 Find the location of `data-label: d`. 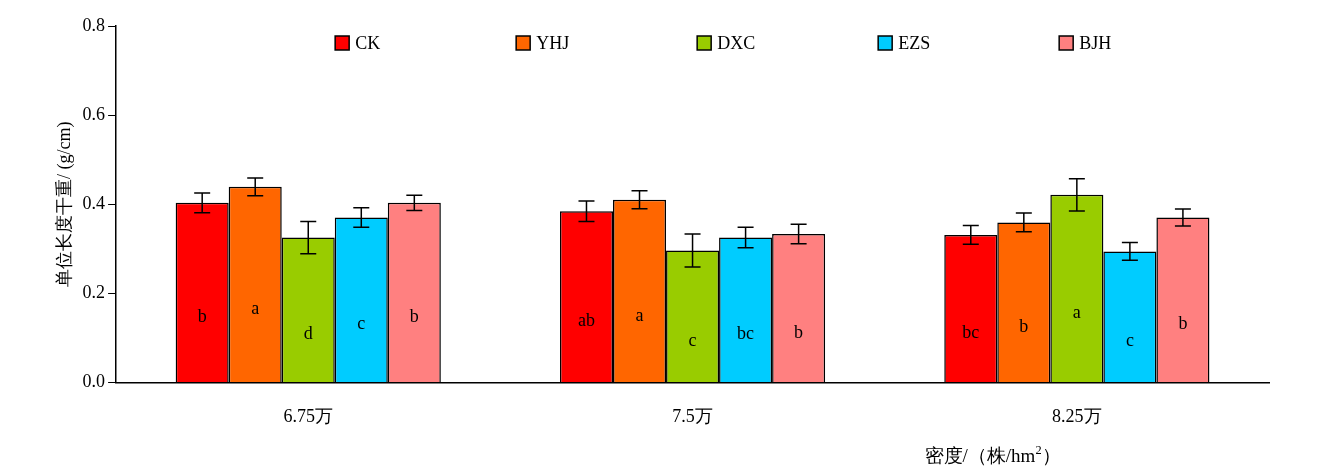

data-label: d is located at coordinates (308, 333).